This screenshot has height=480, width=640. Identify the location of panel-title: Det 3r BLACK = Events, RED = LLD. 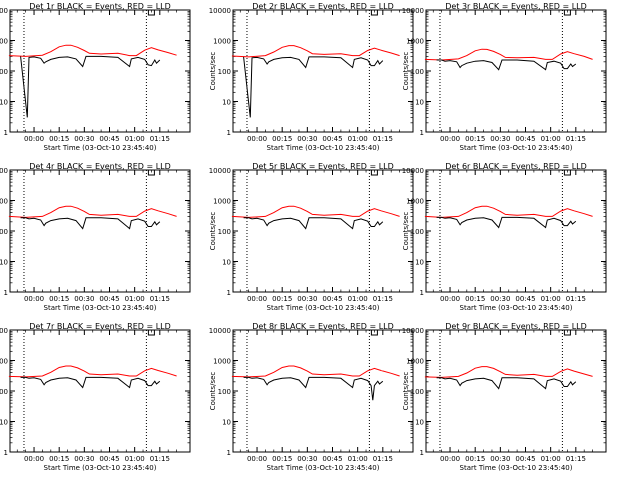
(516, 6).